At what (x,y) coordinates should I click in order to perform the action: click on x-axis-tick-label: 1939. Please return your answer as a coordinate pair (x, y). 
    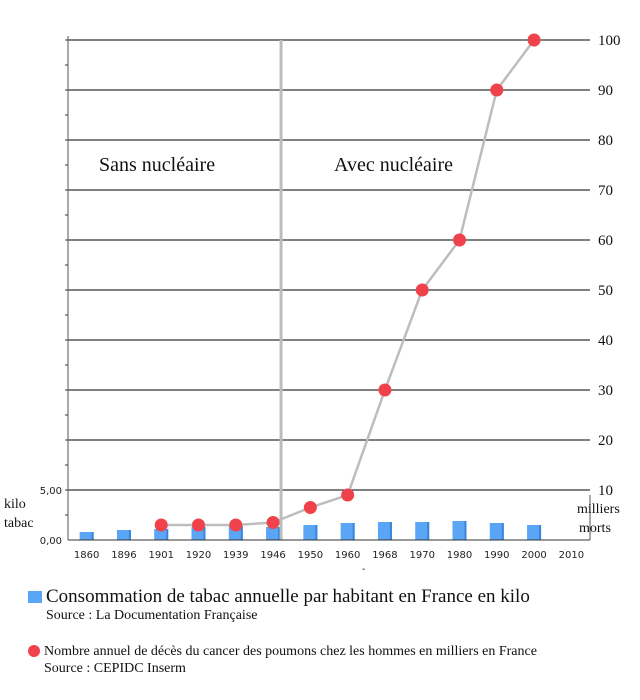
    Looking at the image, I should click on (235, 555).